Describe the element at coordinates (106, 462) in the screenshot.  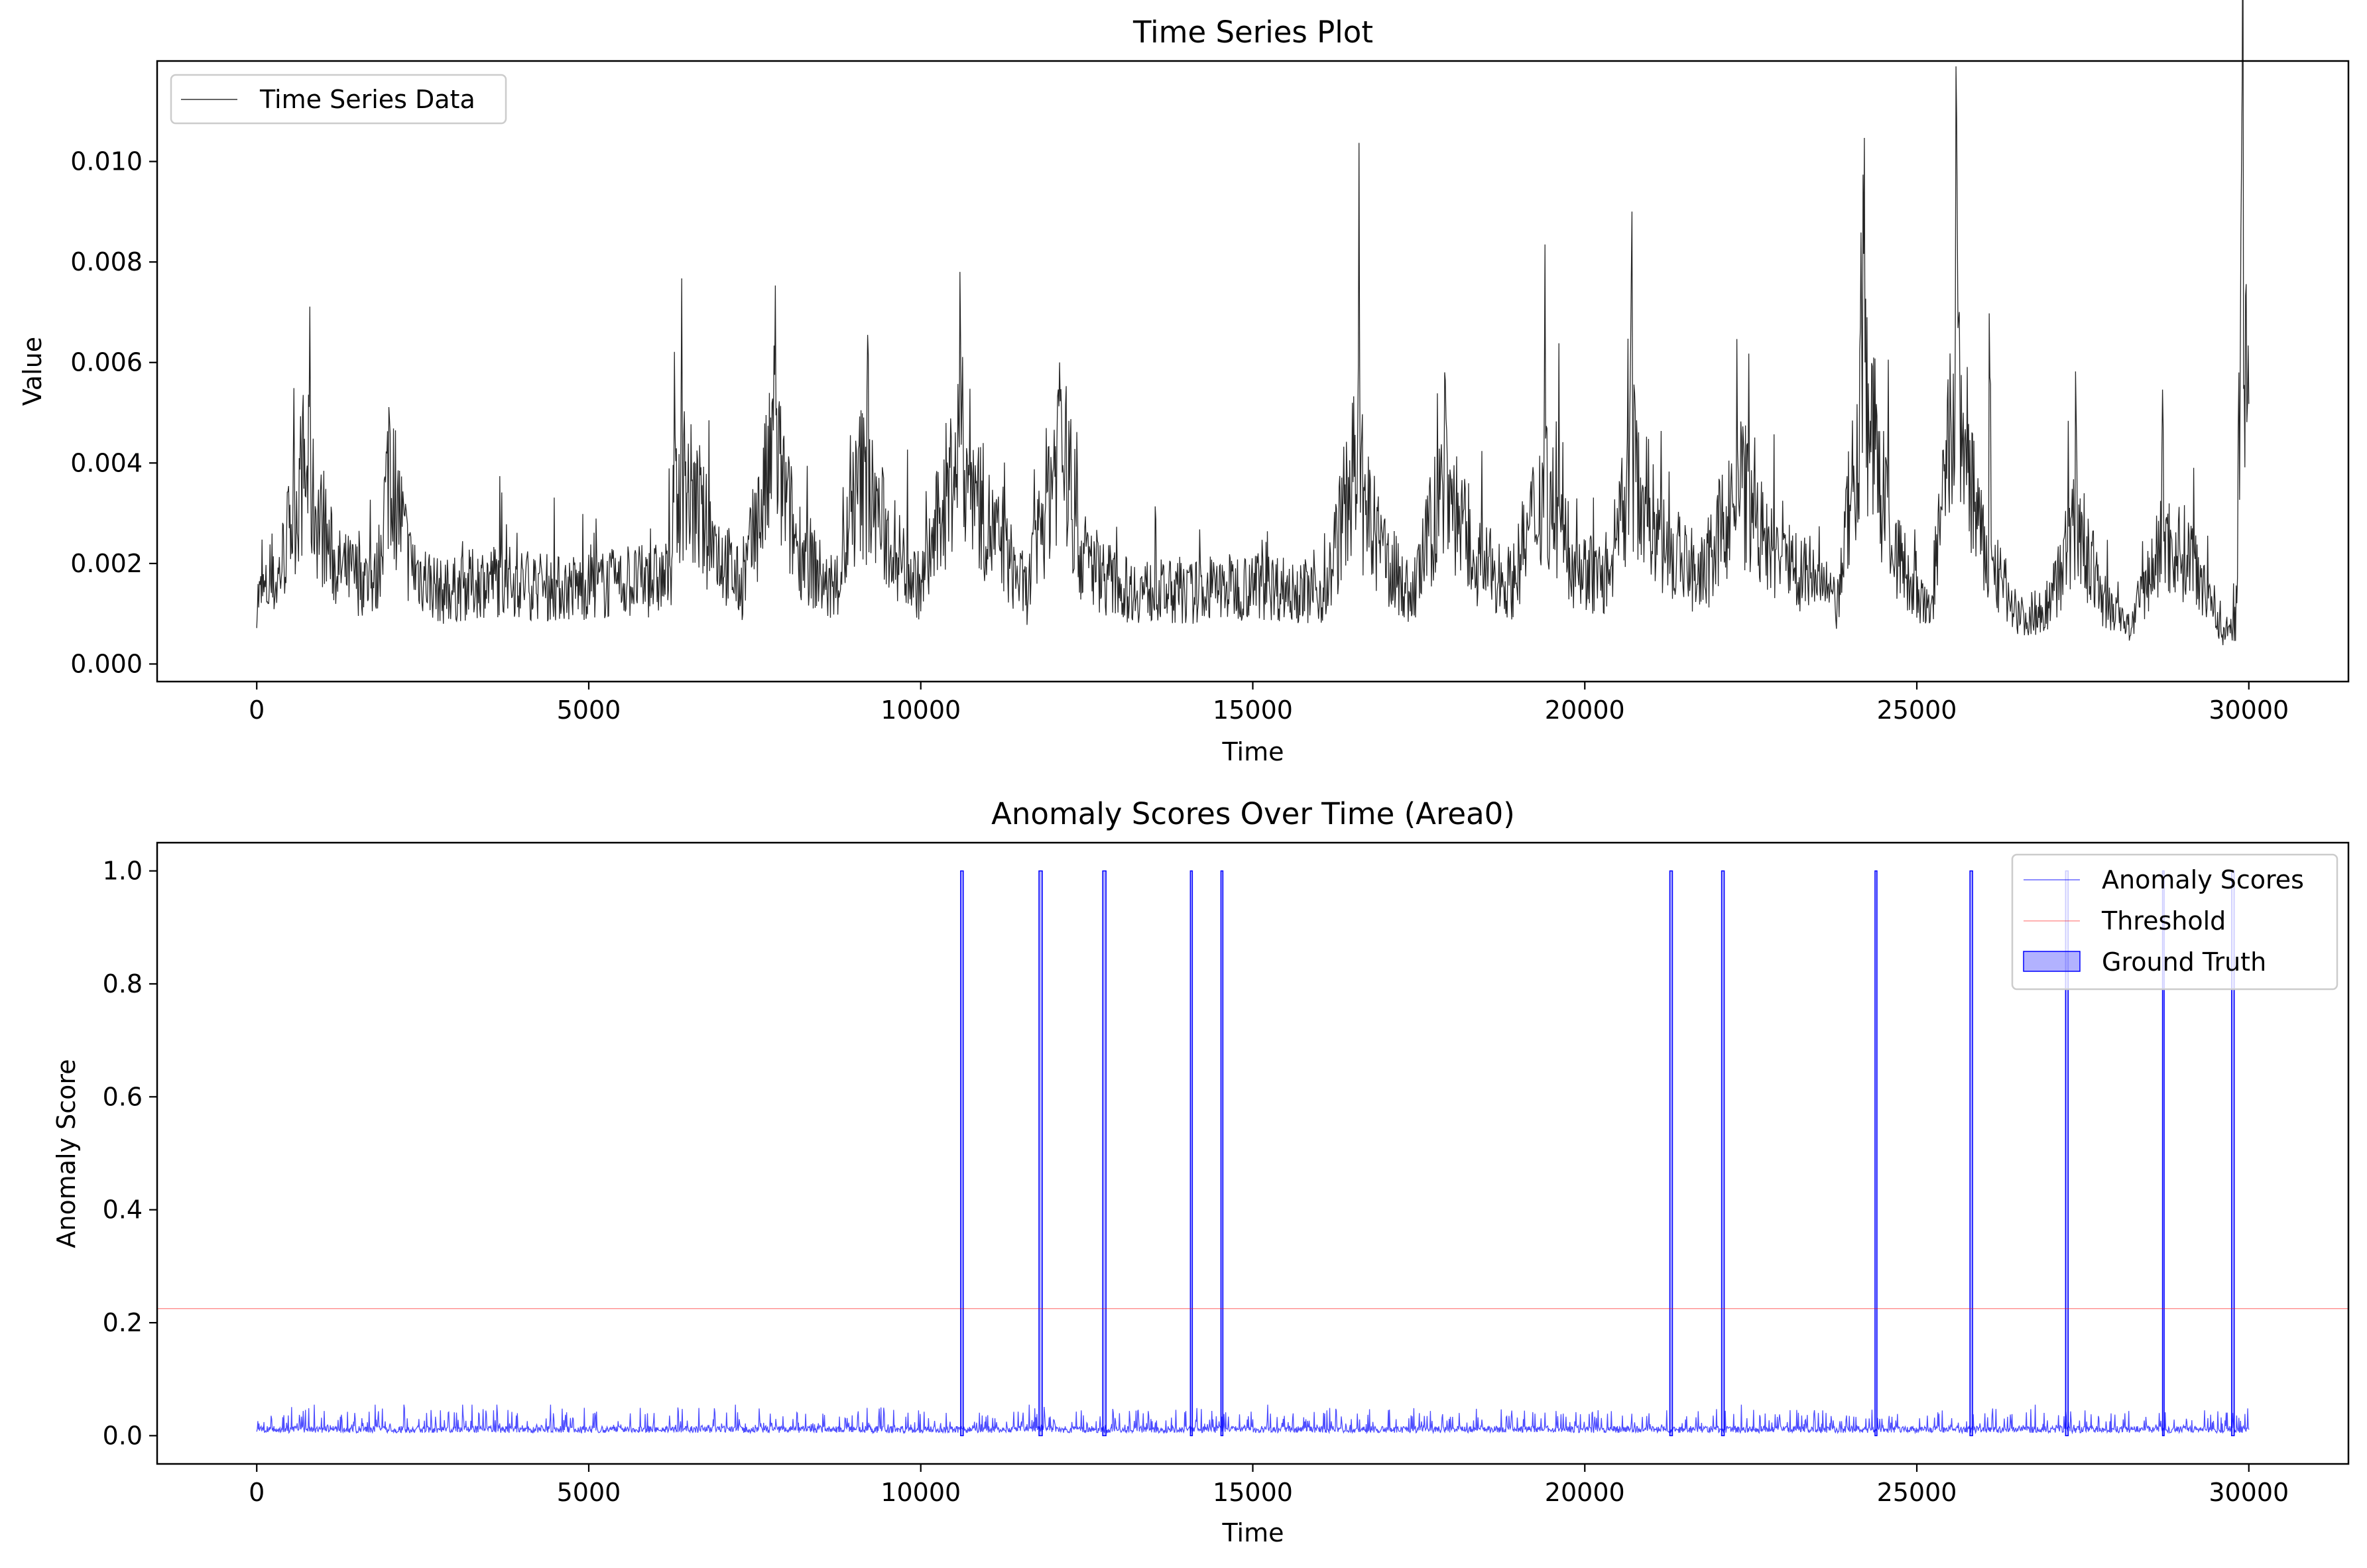
I see `y-tick-label: 0.004` at that location.